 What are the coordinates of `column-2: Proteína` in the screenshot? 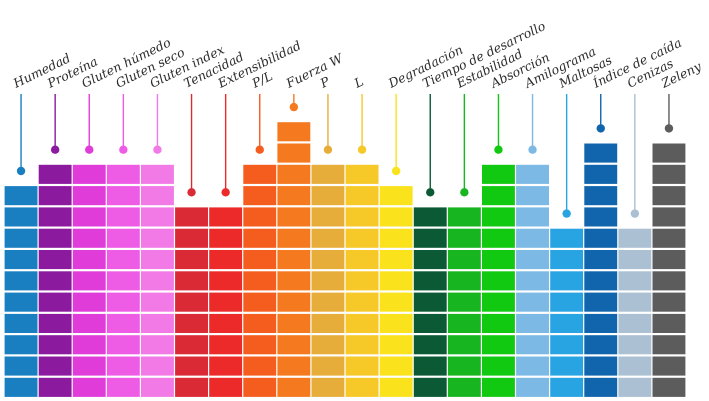 It's located at (69, 225).